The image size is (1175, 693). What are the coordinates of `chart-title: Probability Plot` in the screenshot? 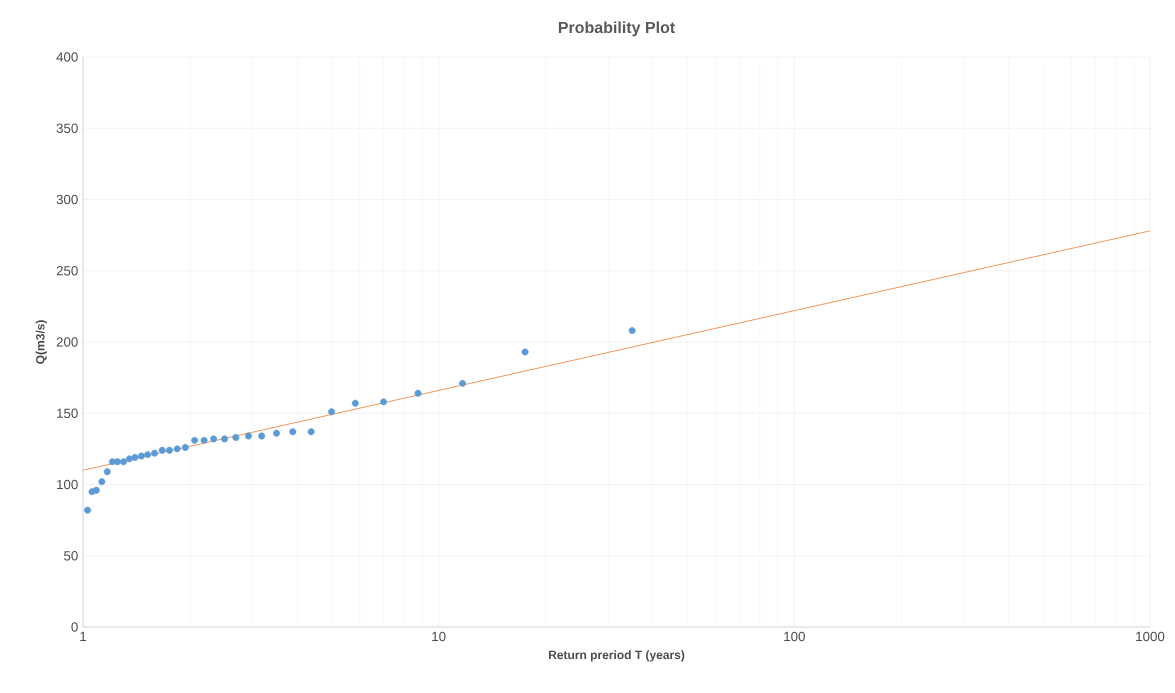 It's located at (616, 29).